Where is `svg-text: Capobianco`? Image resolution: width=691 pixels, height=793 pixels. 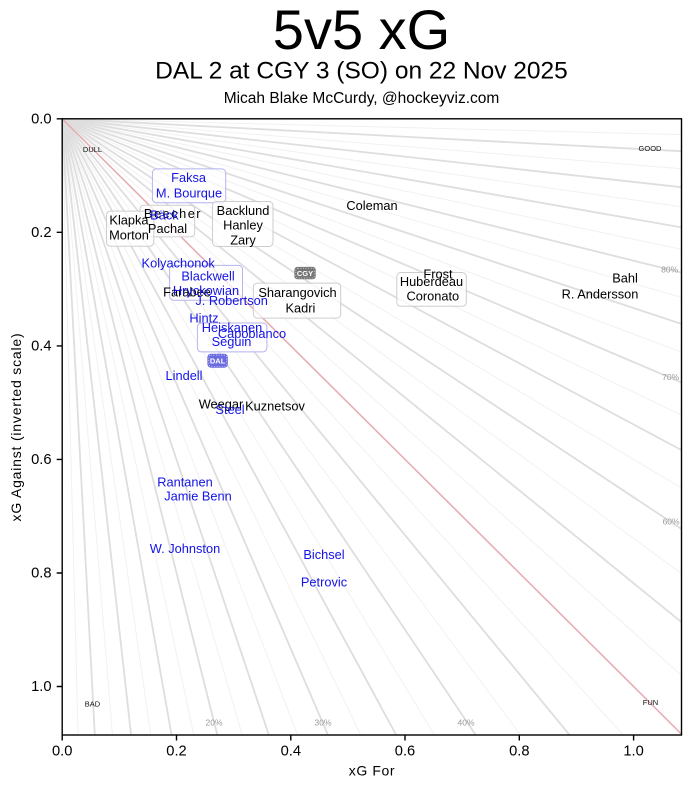
svg-text: Capobianco is located at coordinates (252, 333).